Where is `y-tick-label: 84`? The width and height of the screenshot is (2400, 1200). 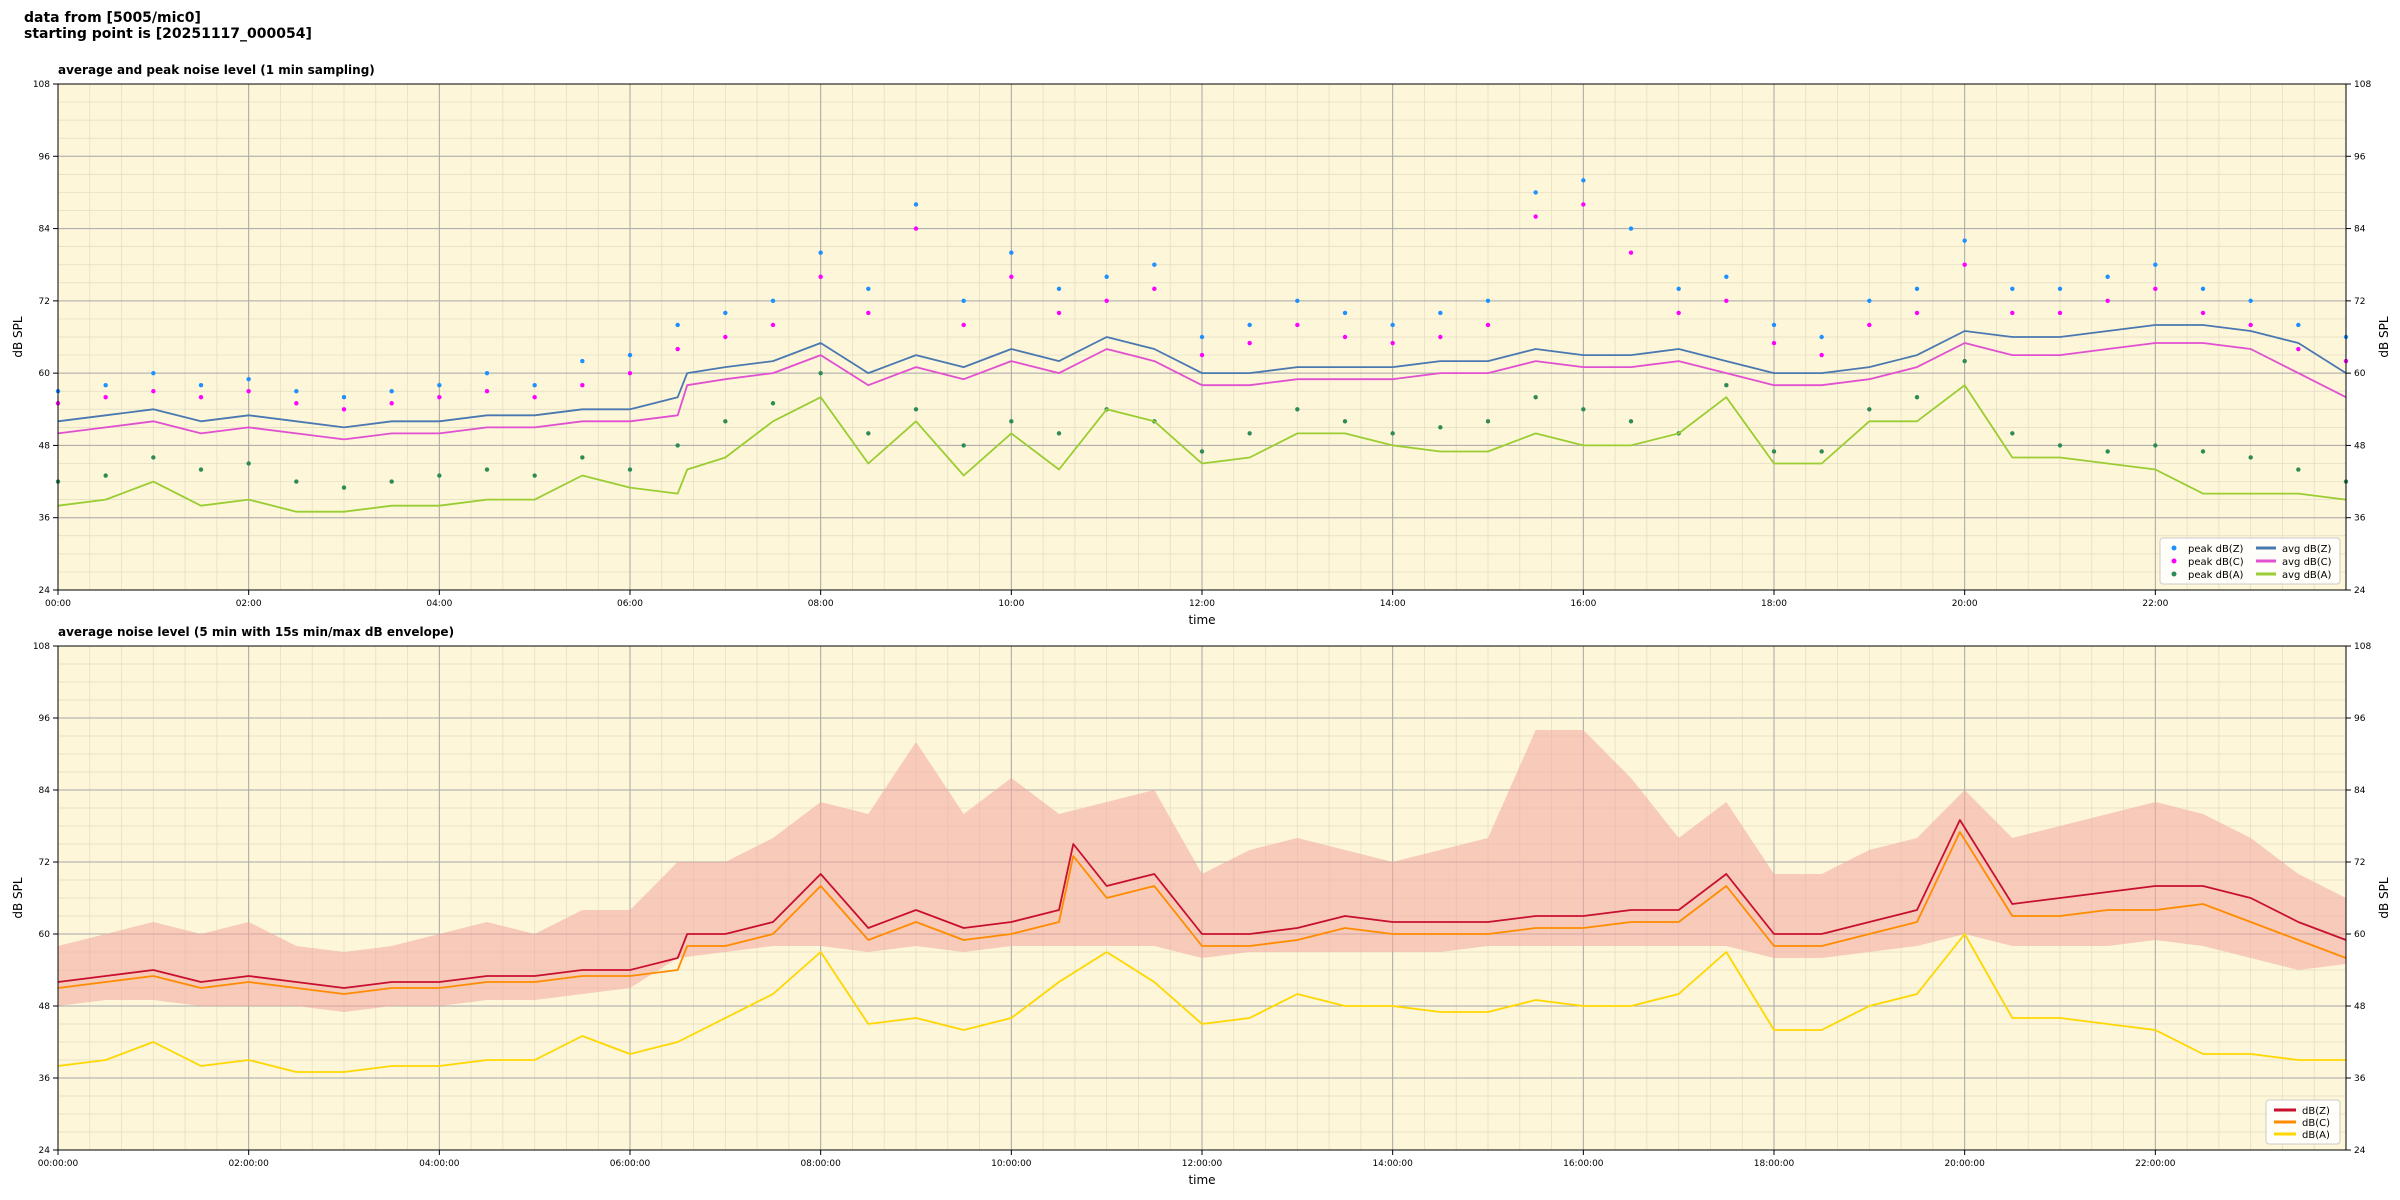 y-tick-label: 84 is located at coordinates (45, 230).